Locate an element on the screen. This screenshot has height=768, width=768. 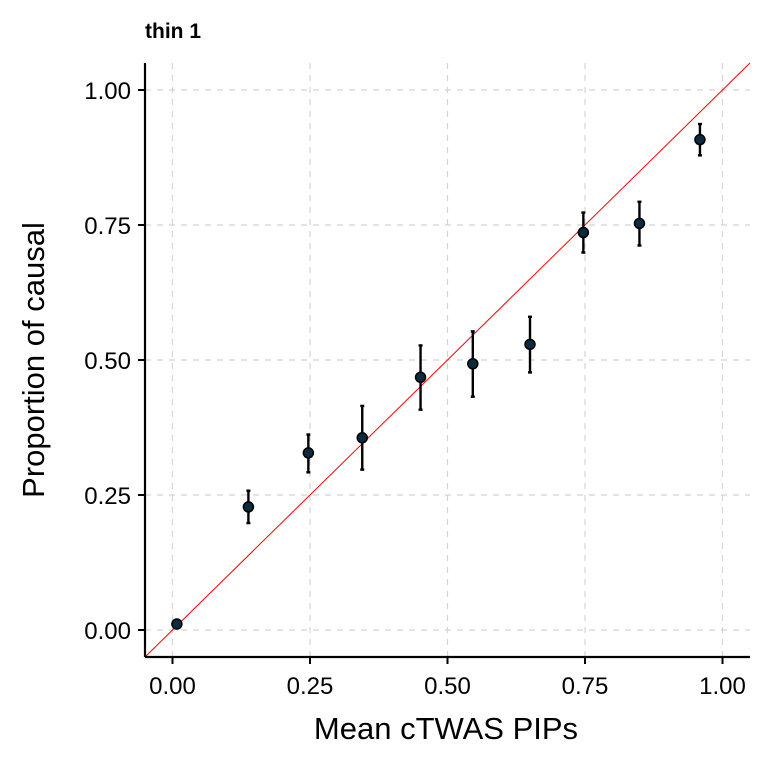
y-axis-title: Proportion of causal is located at coordinates (33, 360).